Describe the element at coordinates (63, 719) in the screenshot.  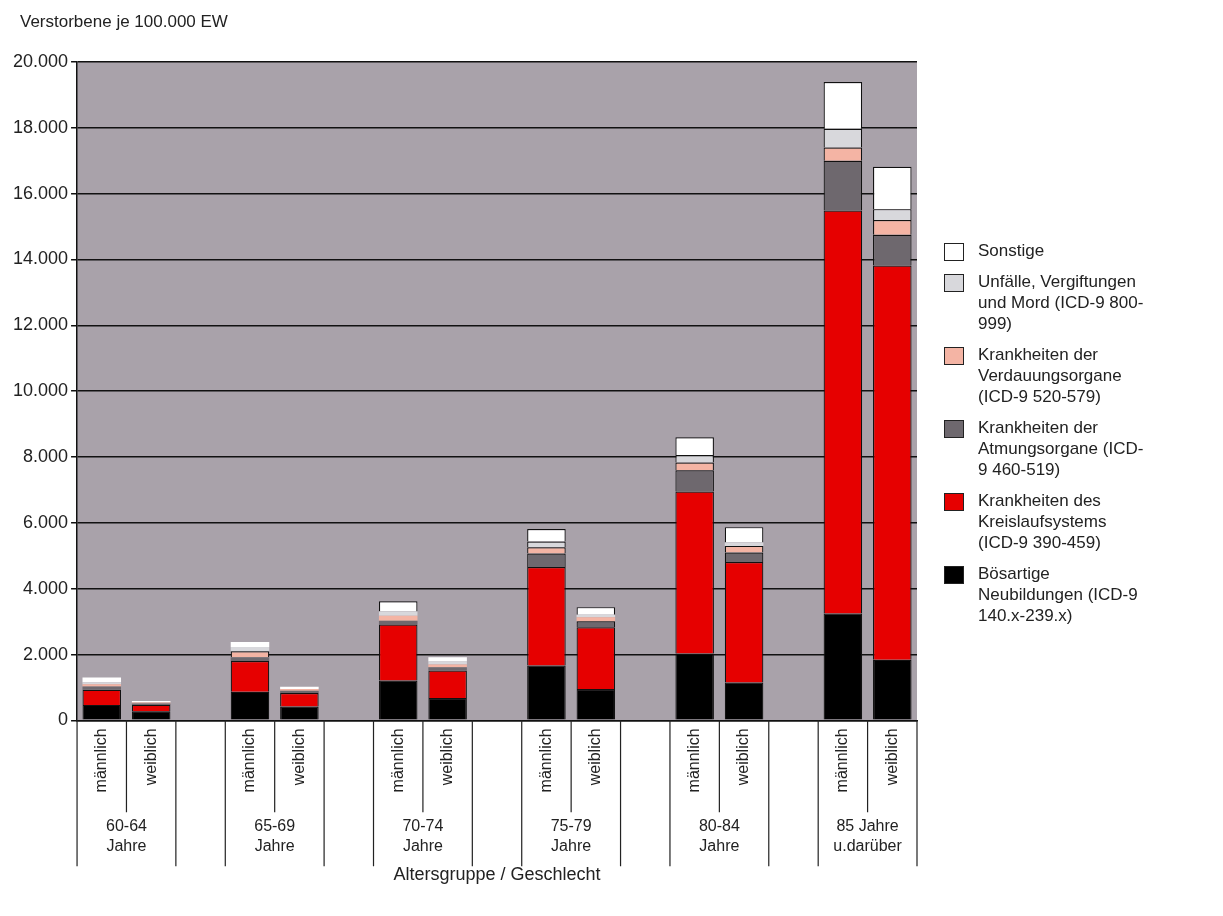
I see `y-tick-label: 0` at that location.